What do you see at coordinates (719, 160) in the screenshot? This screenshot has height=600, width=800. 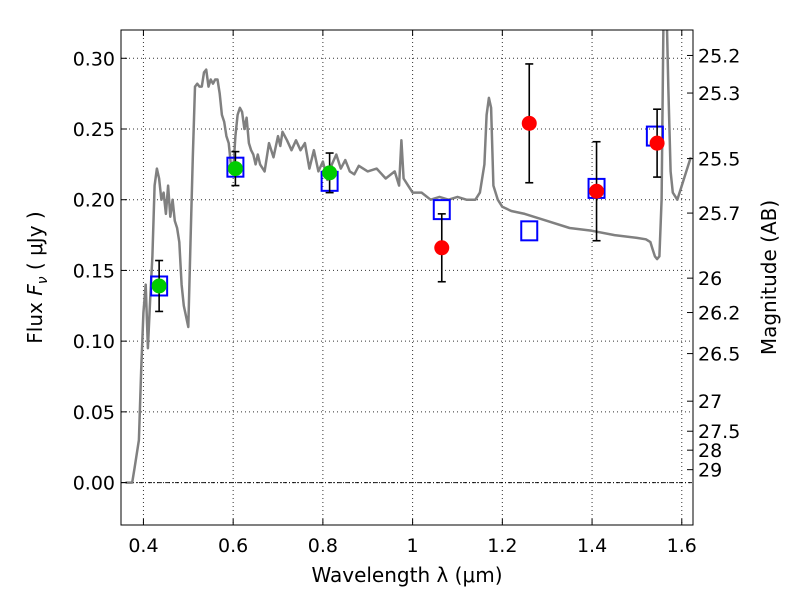 I see `magnitude-tick-label: 25.5` at bounding box center [719, 160].